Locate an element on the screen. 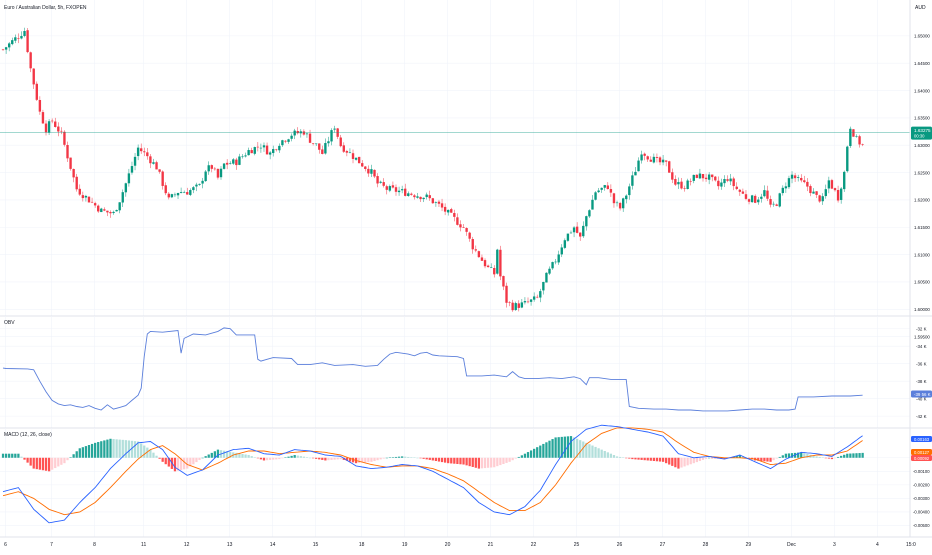 This screenshot has width=932, height=555. time-axis: 6 7 8 11 12 13 14 15 18 19 20 21 22 25 26 27 28 29 Dec 3 4 is located at coordinates (441, 545).